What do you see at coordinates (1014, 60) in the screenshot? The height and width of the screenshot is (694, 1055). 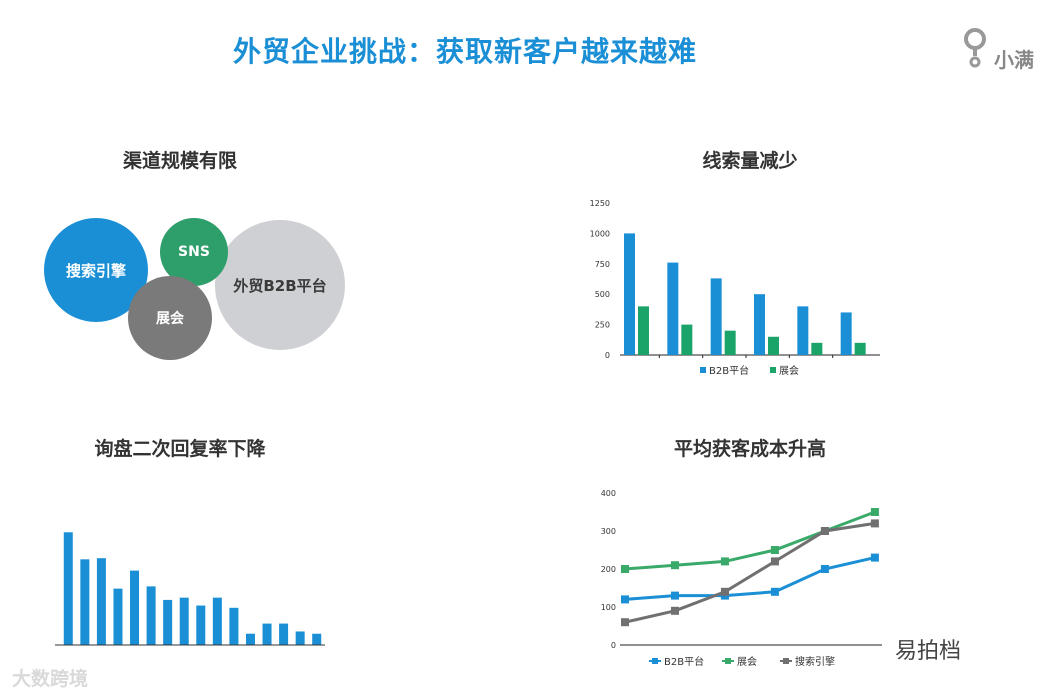 I see `logo-text: 小满` at bounding box center [1014, 60].